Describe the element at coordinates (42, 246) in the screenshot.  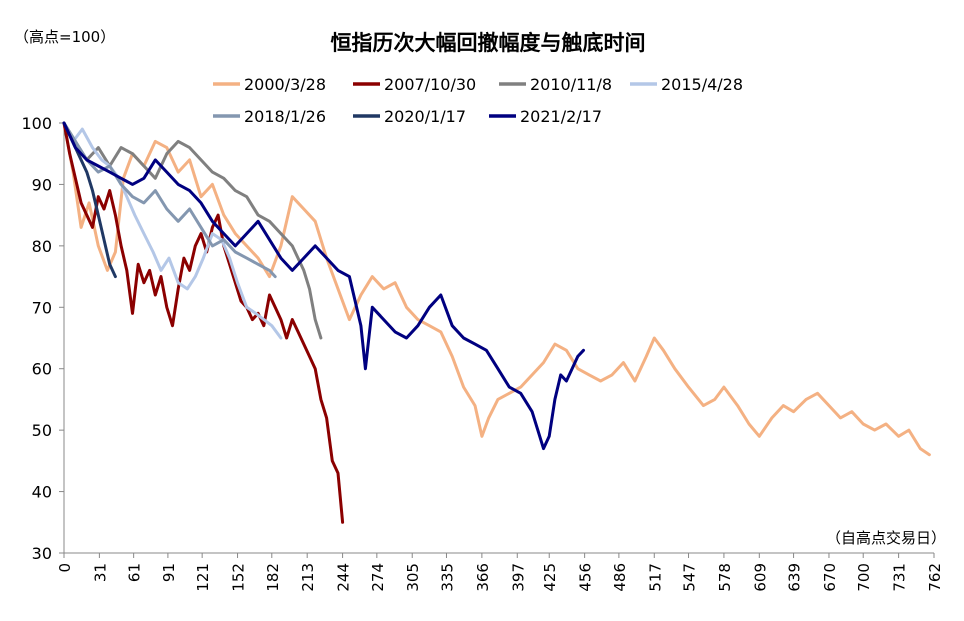
I see `y-tick-label: 80` at that location.